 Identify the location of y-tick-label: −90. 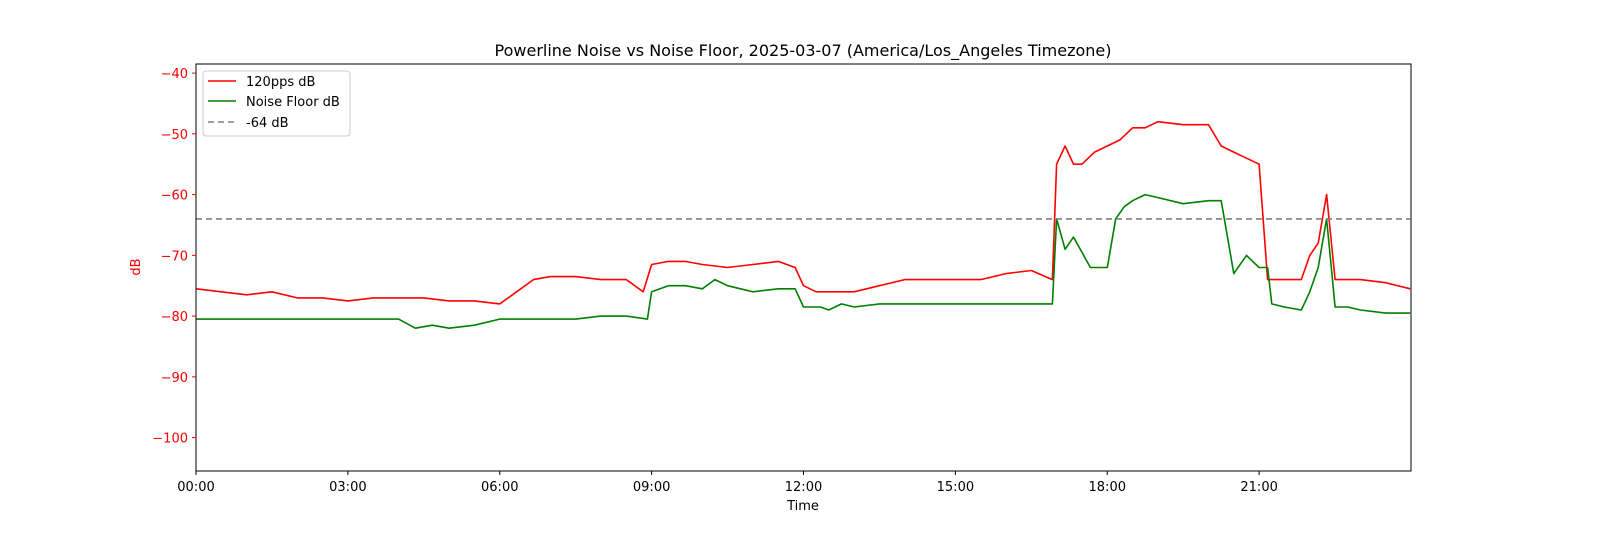
(174, 378).